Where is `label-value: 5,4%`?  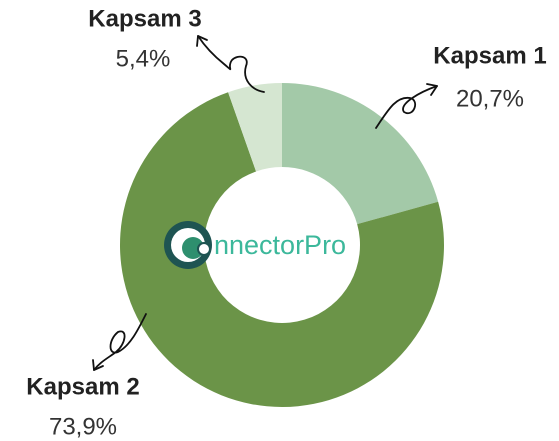
label-value: 5,4% is located at coordinates (143, 58).